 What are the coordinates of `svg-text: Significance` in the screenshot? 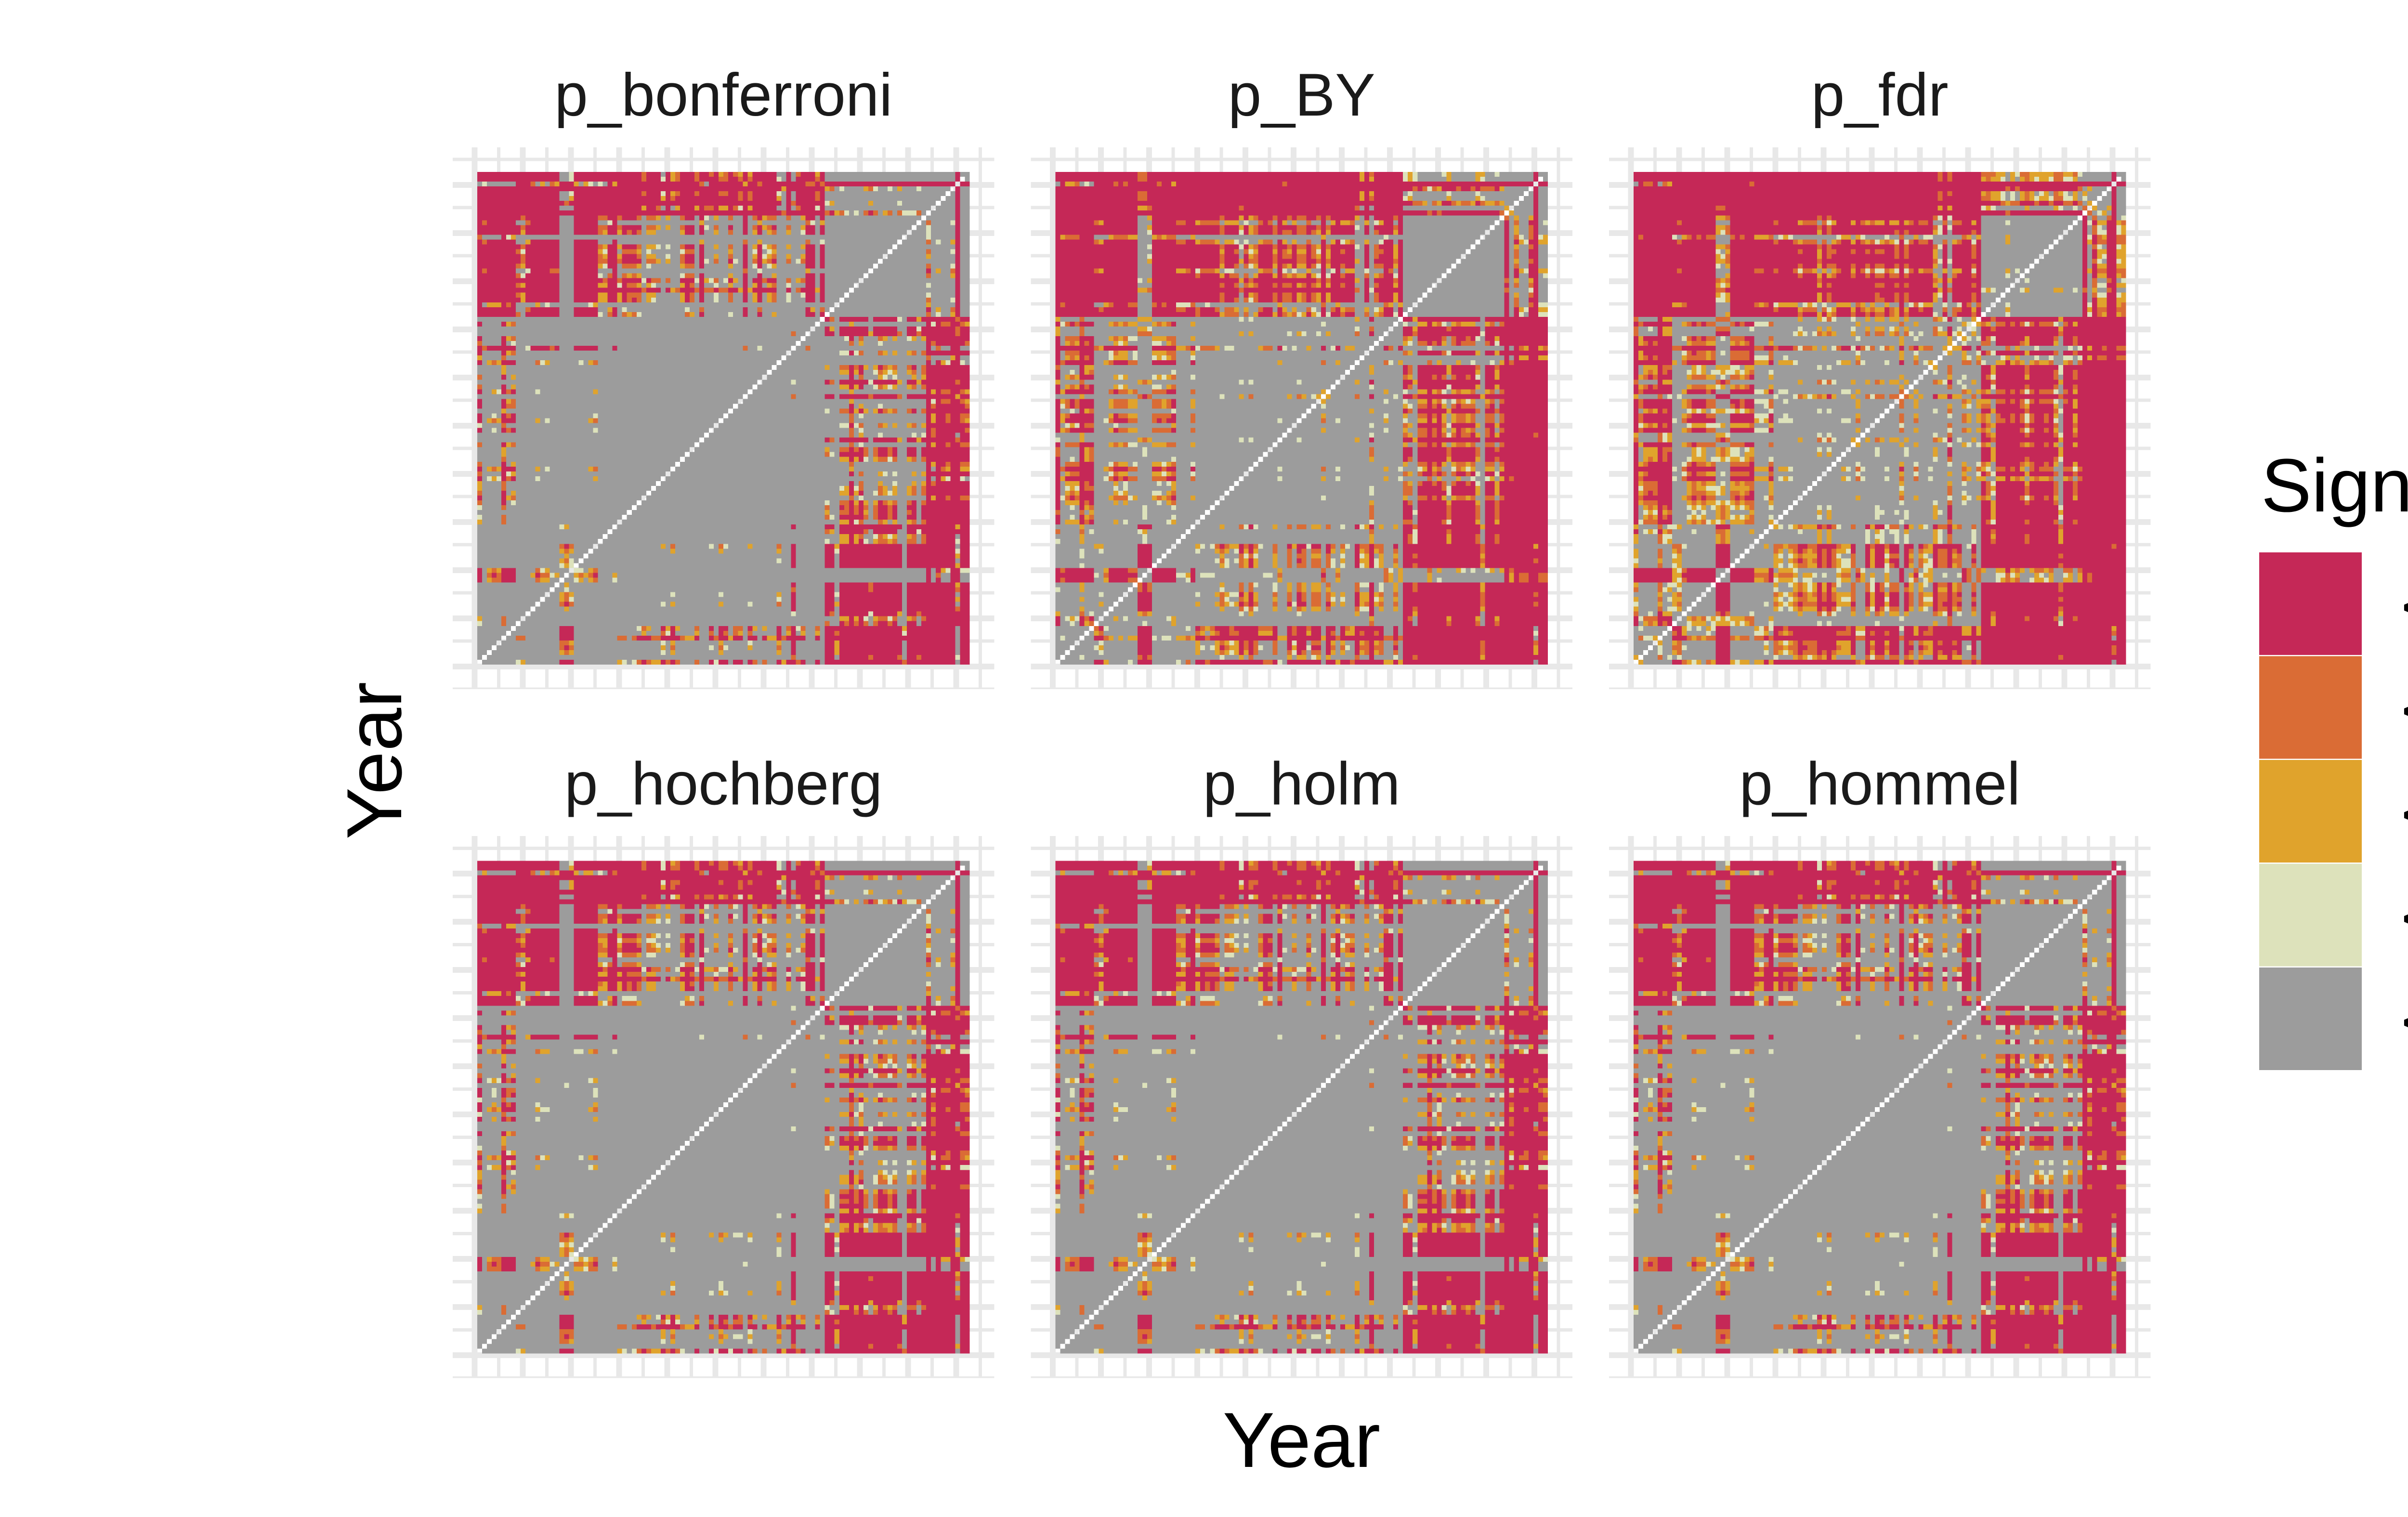 It's located at (2334, 486).